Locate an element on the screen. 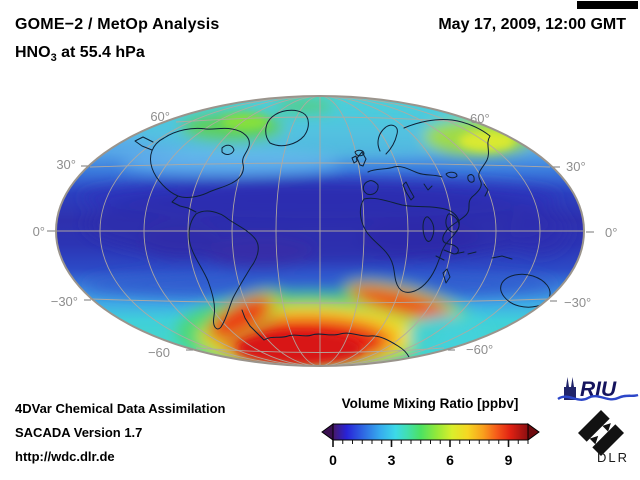 This screenshot has width=640, height=480. colorbar-tick-label-0: 0 is located at coordinates (333, 460).